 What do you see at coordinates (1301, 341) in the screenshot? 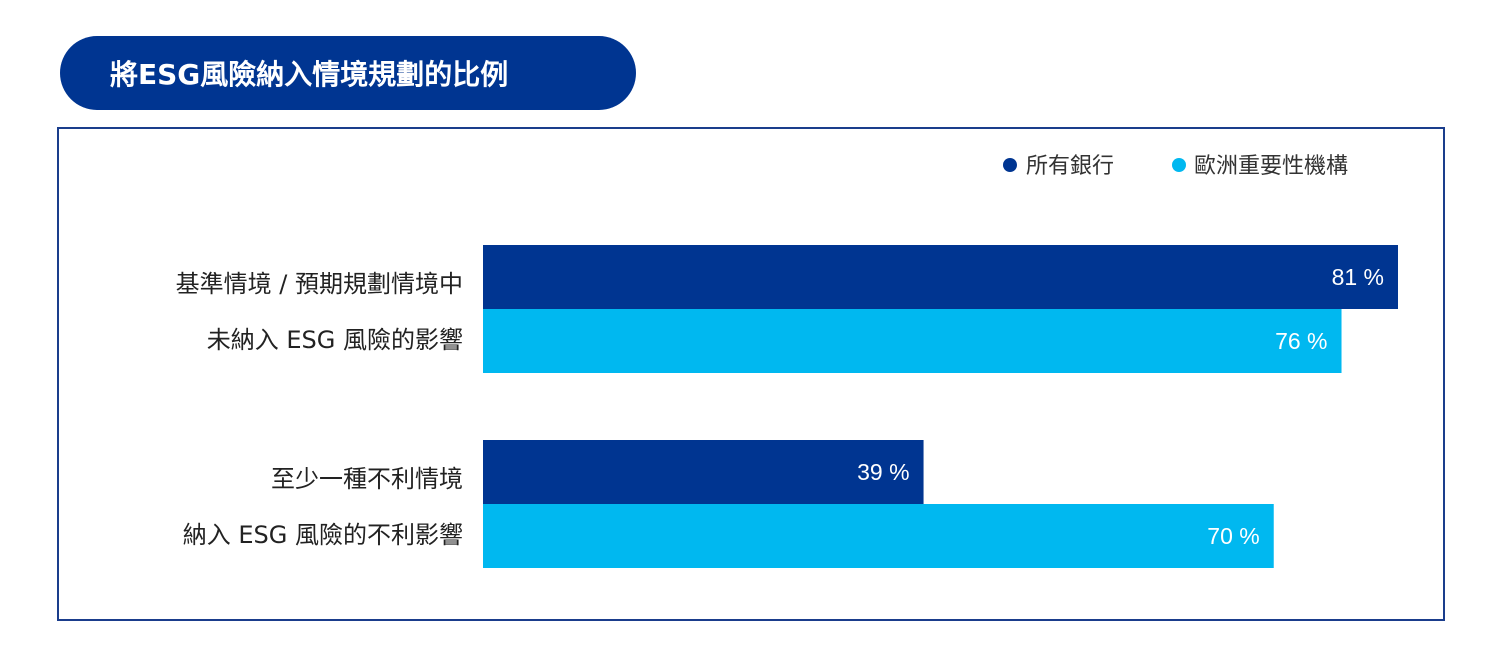
I see `data-label: 76 %` at bounding box center [1301, 341].